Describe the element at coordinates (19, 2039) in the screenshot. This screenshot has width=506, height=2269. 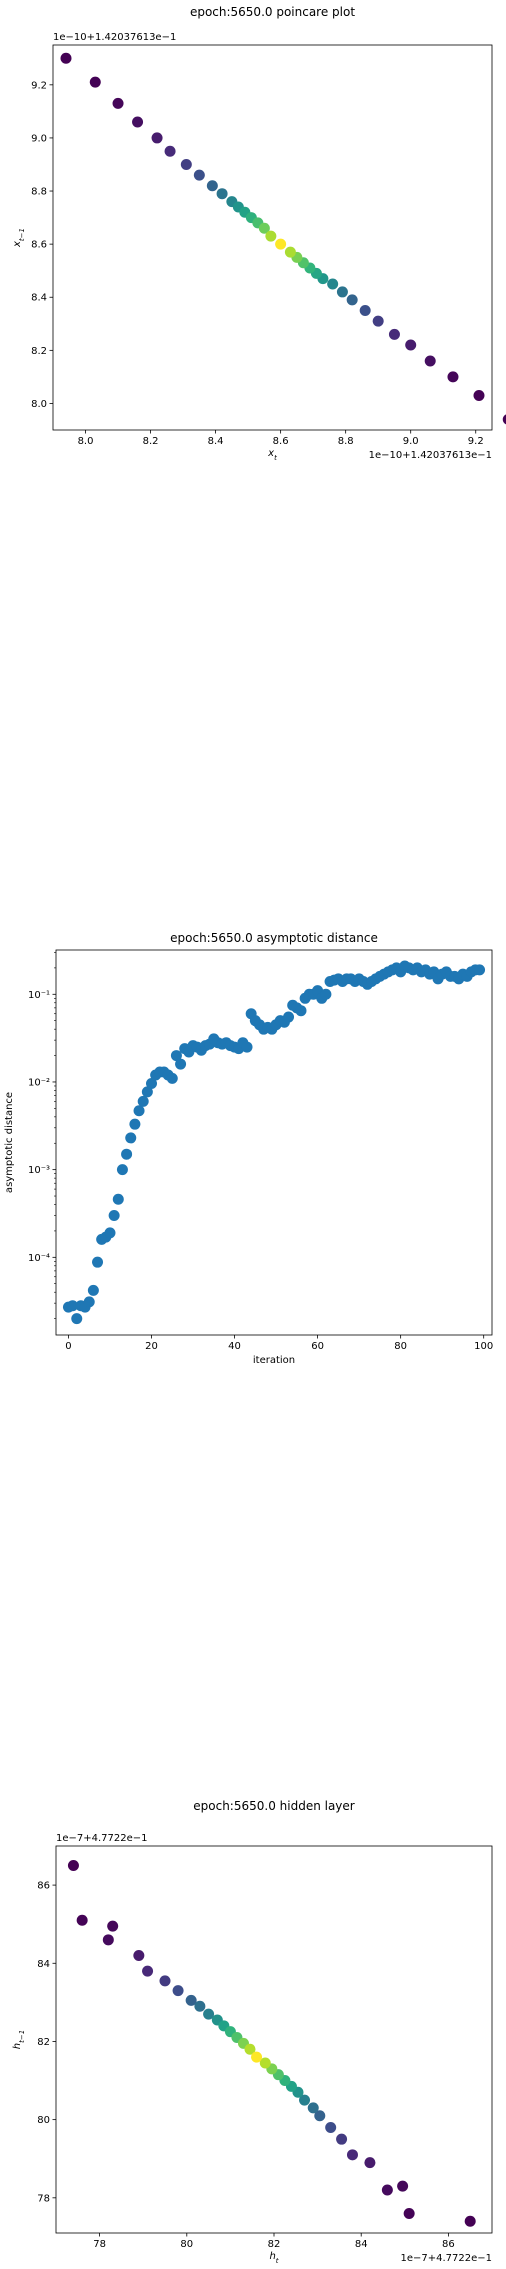
I see `svg-text: ht−1` at that location.